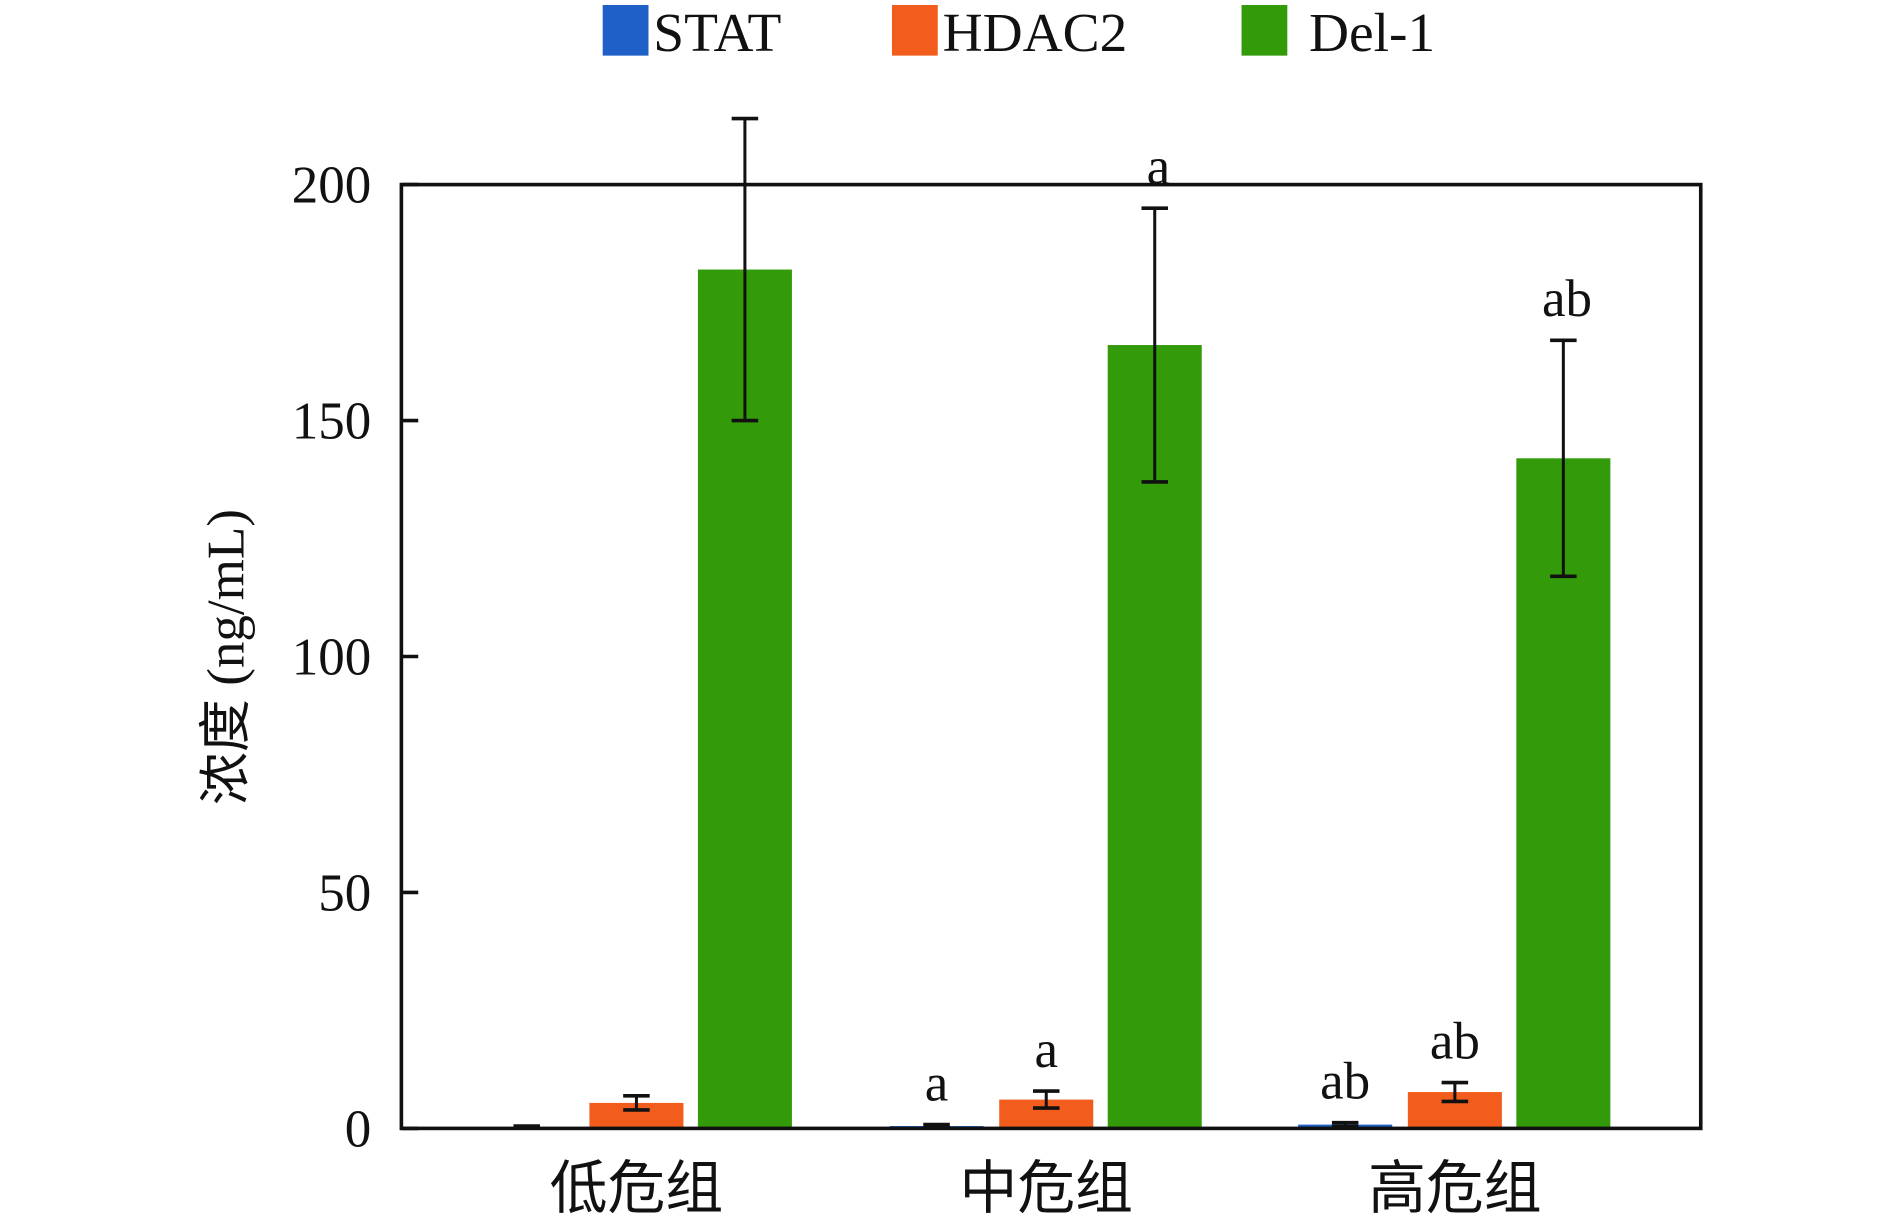 Image resolution: width=1890 pixels, height=1225 pixels. What do you see at coordinates (1372, 32) in the screenshot?
I see `legend-label: Del-1` at bounding box center [1372, 32].